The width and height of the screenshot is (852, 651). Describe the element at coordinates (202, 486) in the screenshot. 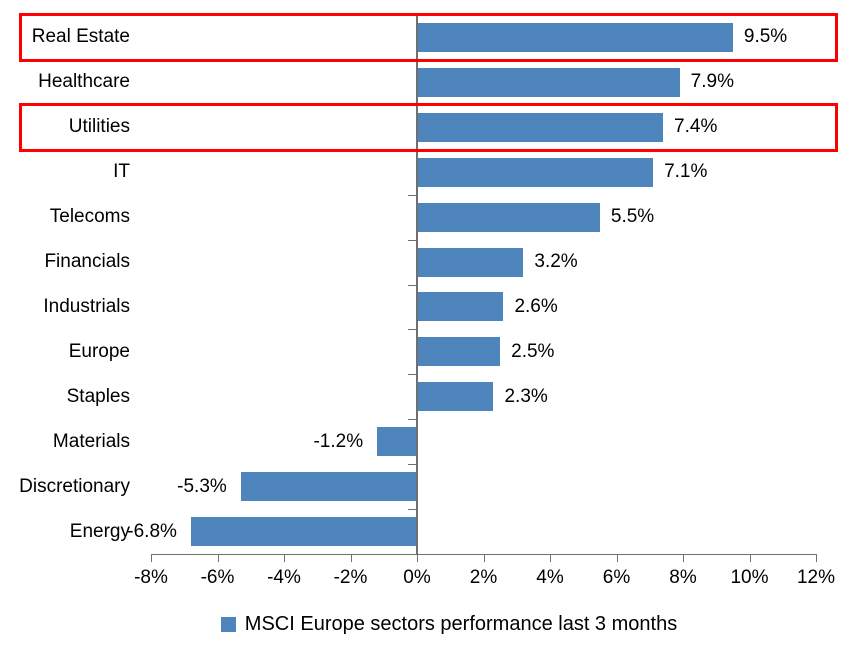

I see `data-label: -5.3%` at that location.